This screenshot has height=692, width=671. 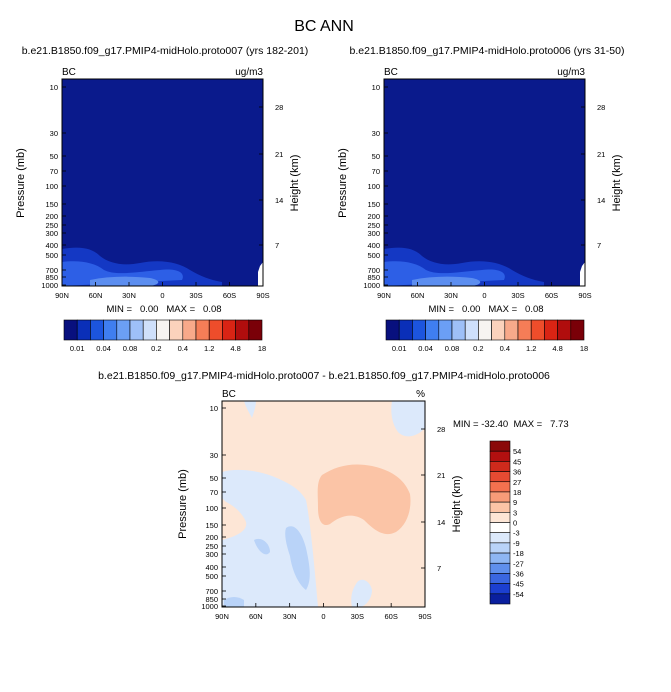 I want to click on colorbar-label: -45, so click(x=518, y=584).